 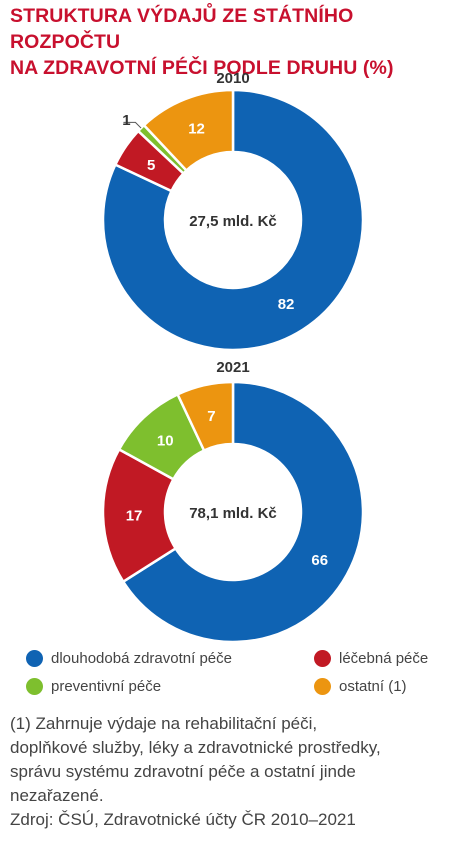 What do you see at coordinates (373, 686) in the screenshot?
I see `legend-label-ostatni: ostatní (1)` at bounding box center [373, 686].